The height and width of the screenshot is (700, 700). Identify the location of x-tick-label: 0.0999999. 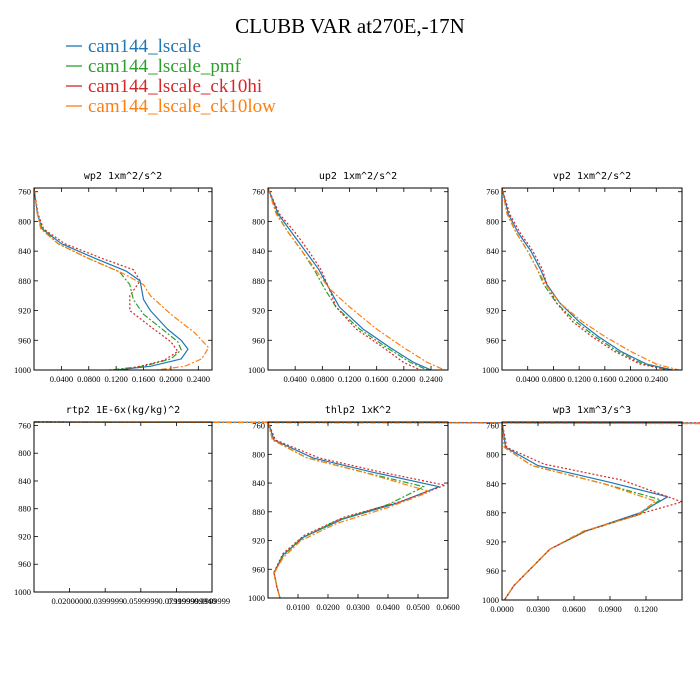
(212, 601).